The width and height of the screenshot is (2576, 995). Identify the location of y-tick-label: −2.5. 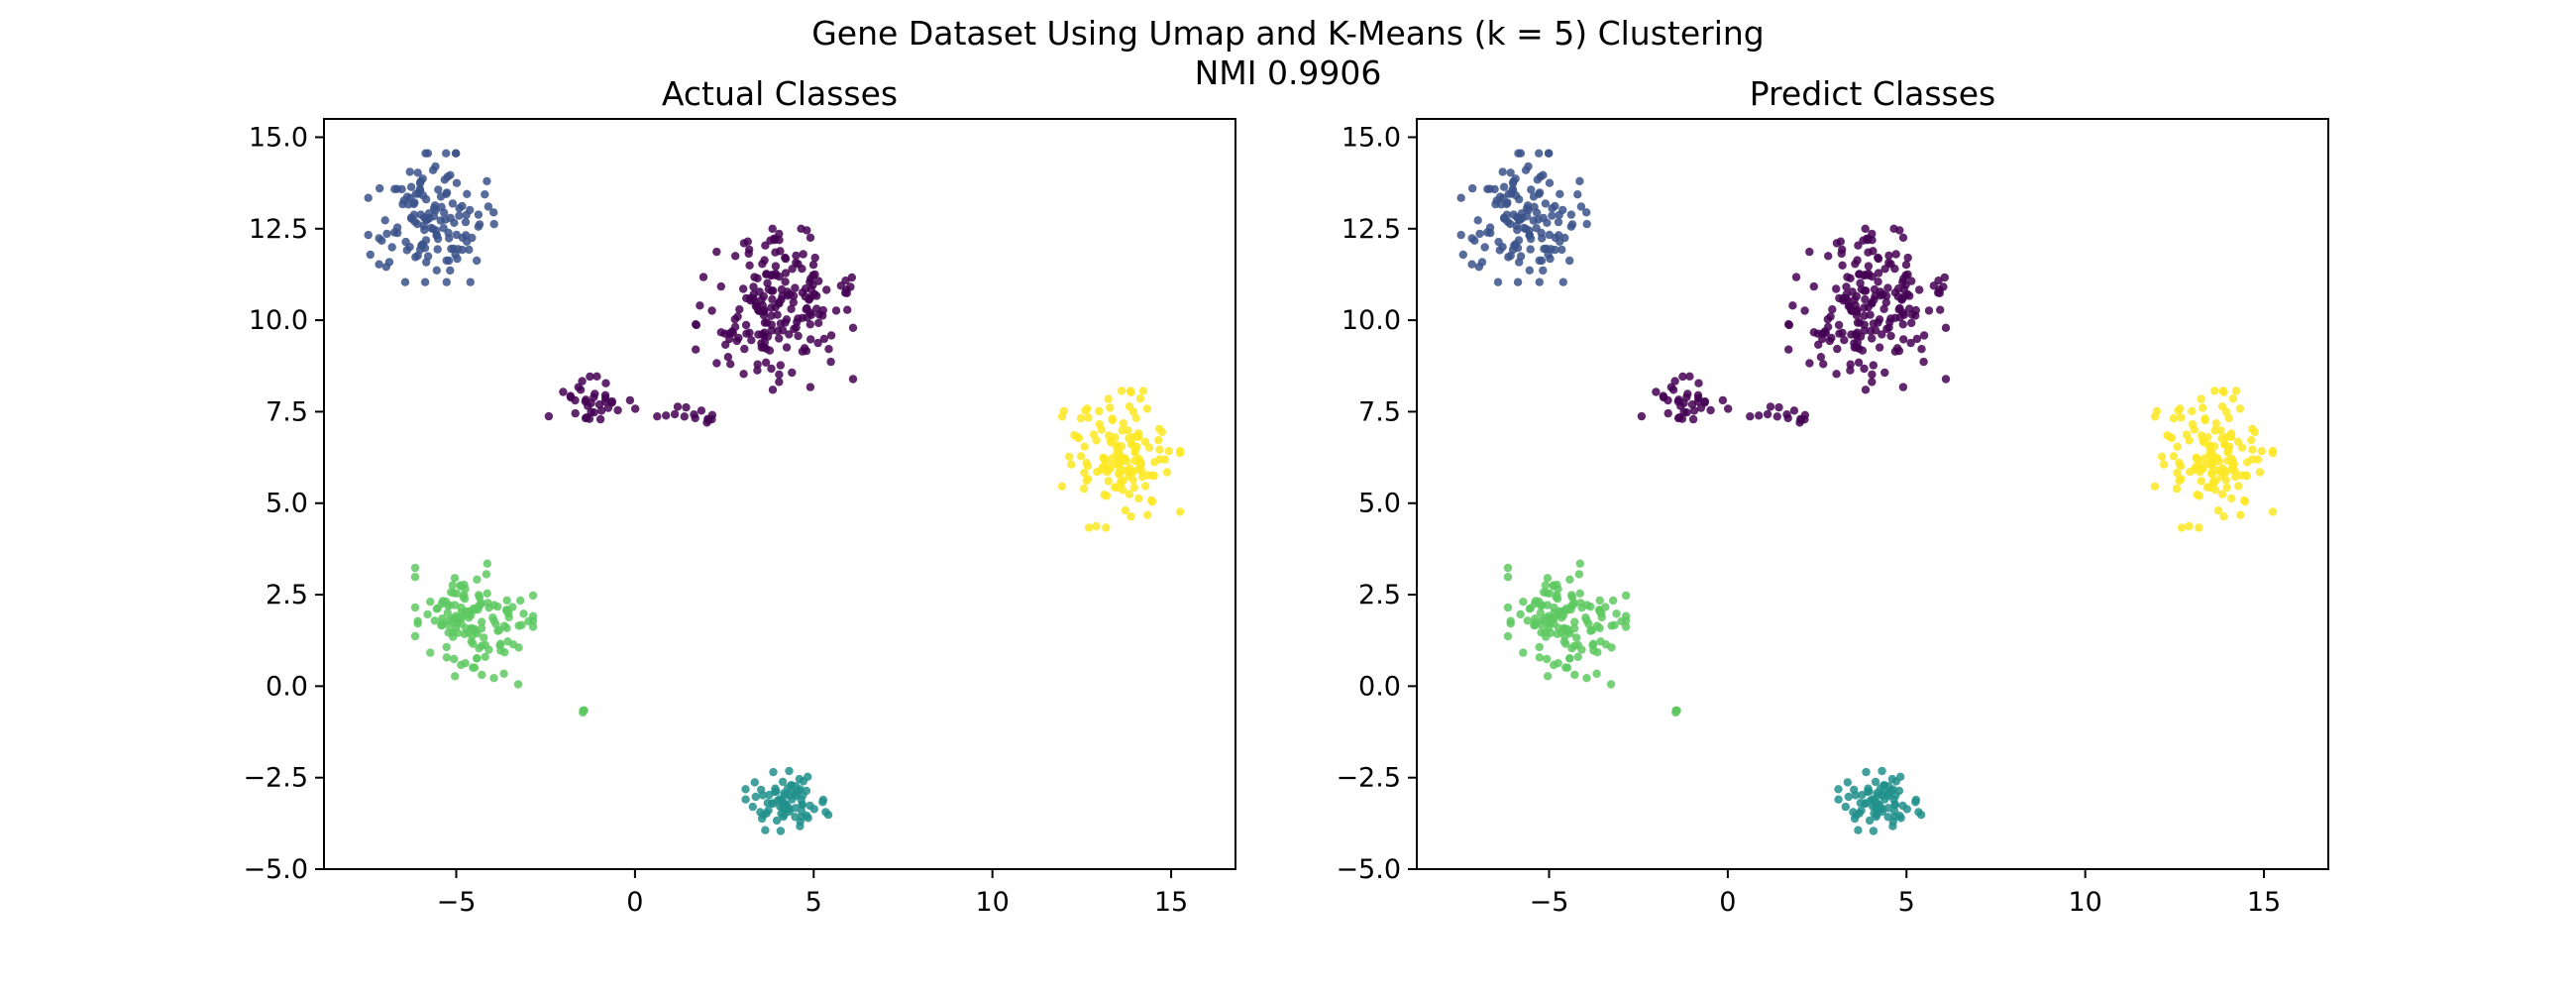
(1368, 778).